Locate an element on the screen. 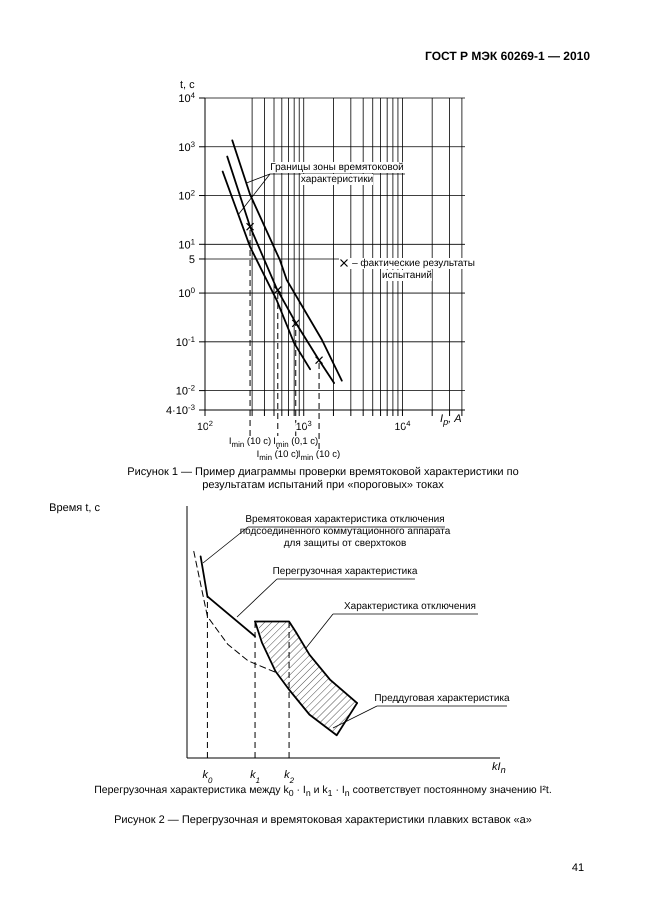 This screenshot has width=646, height=913. text: Рисунок 1 — Пример диаграммы проверки времятоковой характеристики по результатам испытаний при «пороговых» токах is located at coordinates (323, 479).